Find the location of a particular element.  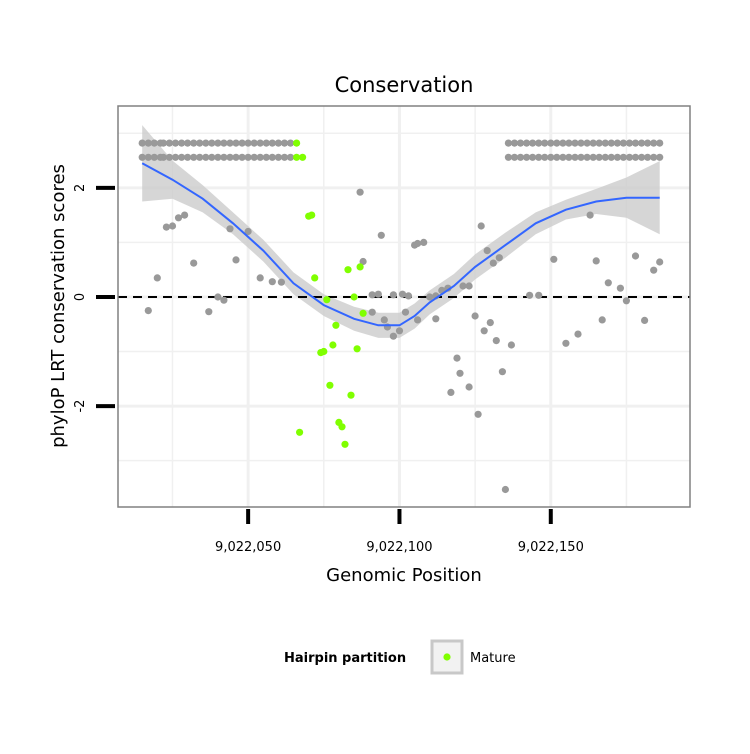

legend-key-box is located at coordinates (447, 657).